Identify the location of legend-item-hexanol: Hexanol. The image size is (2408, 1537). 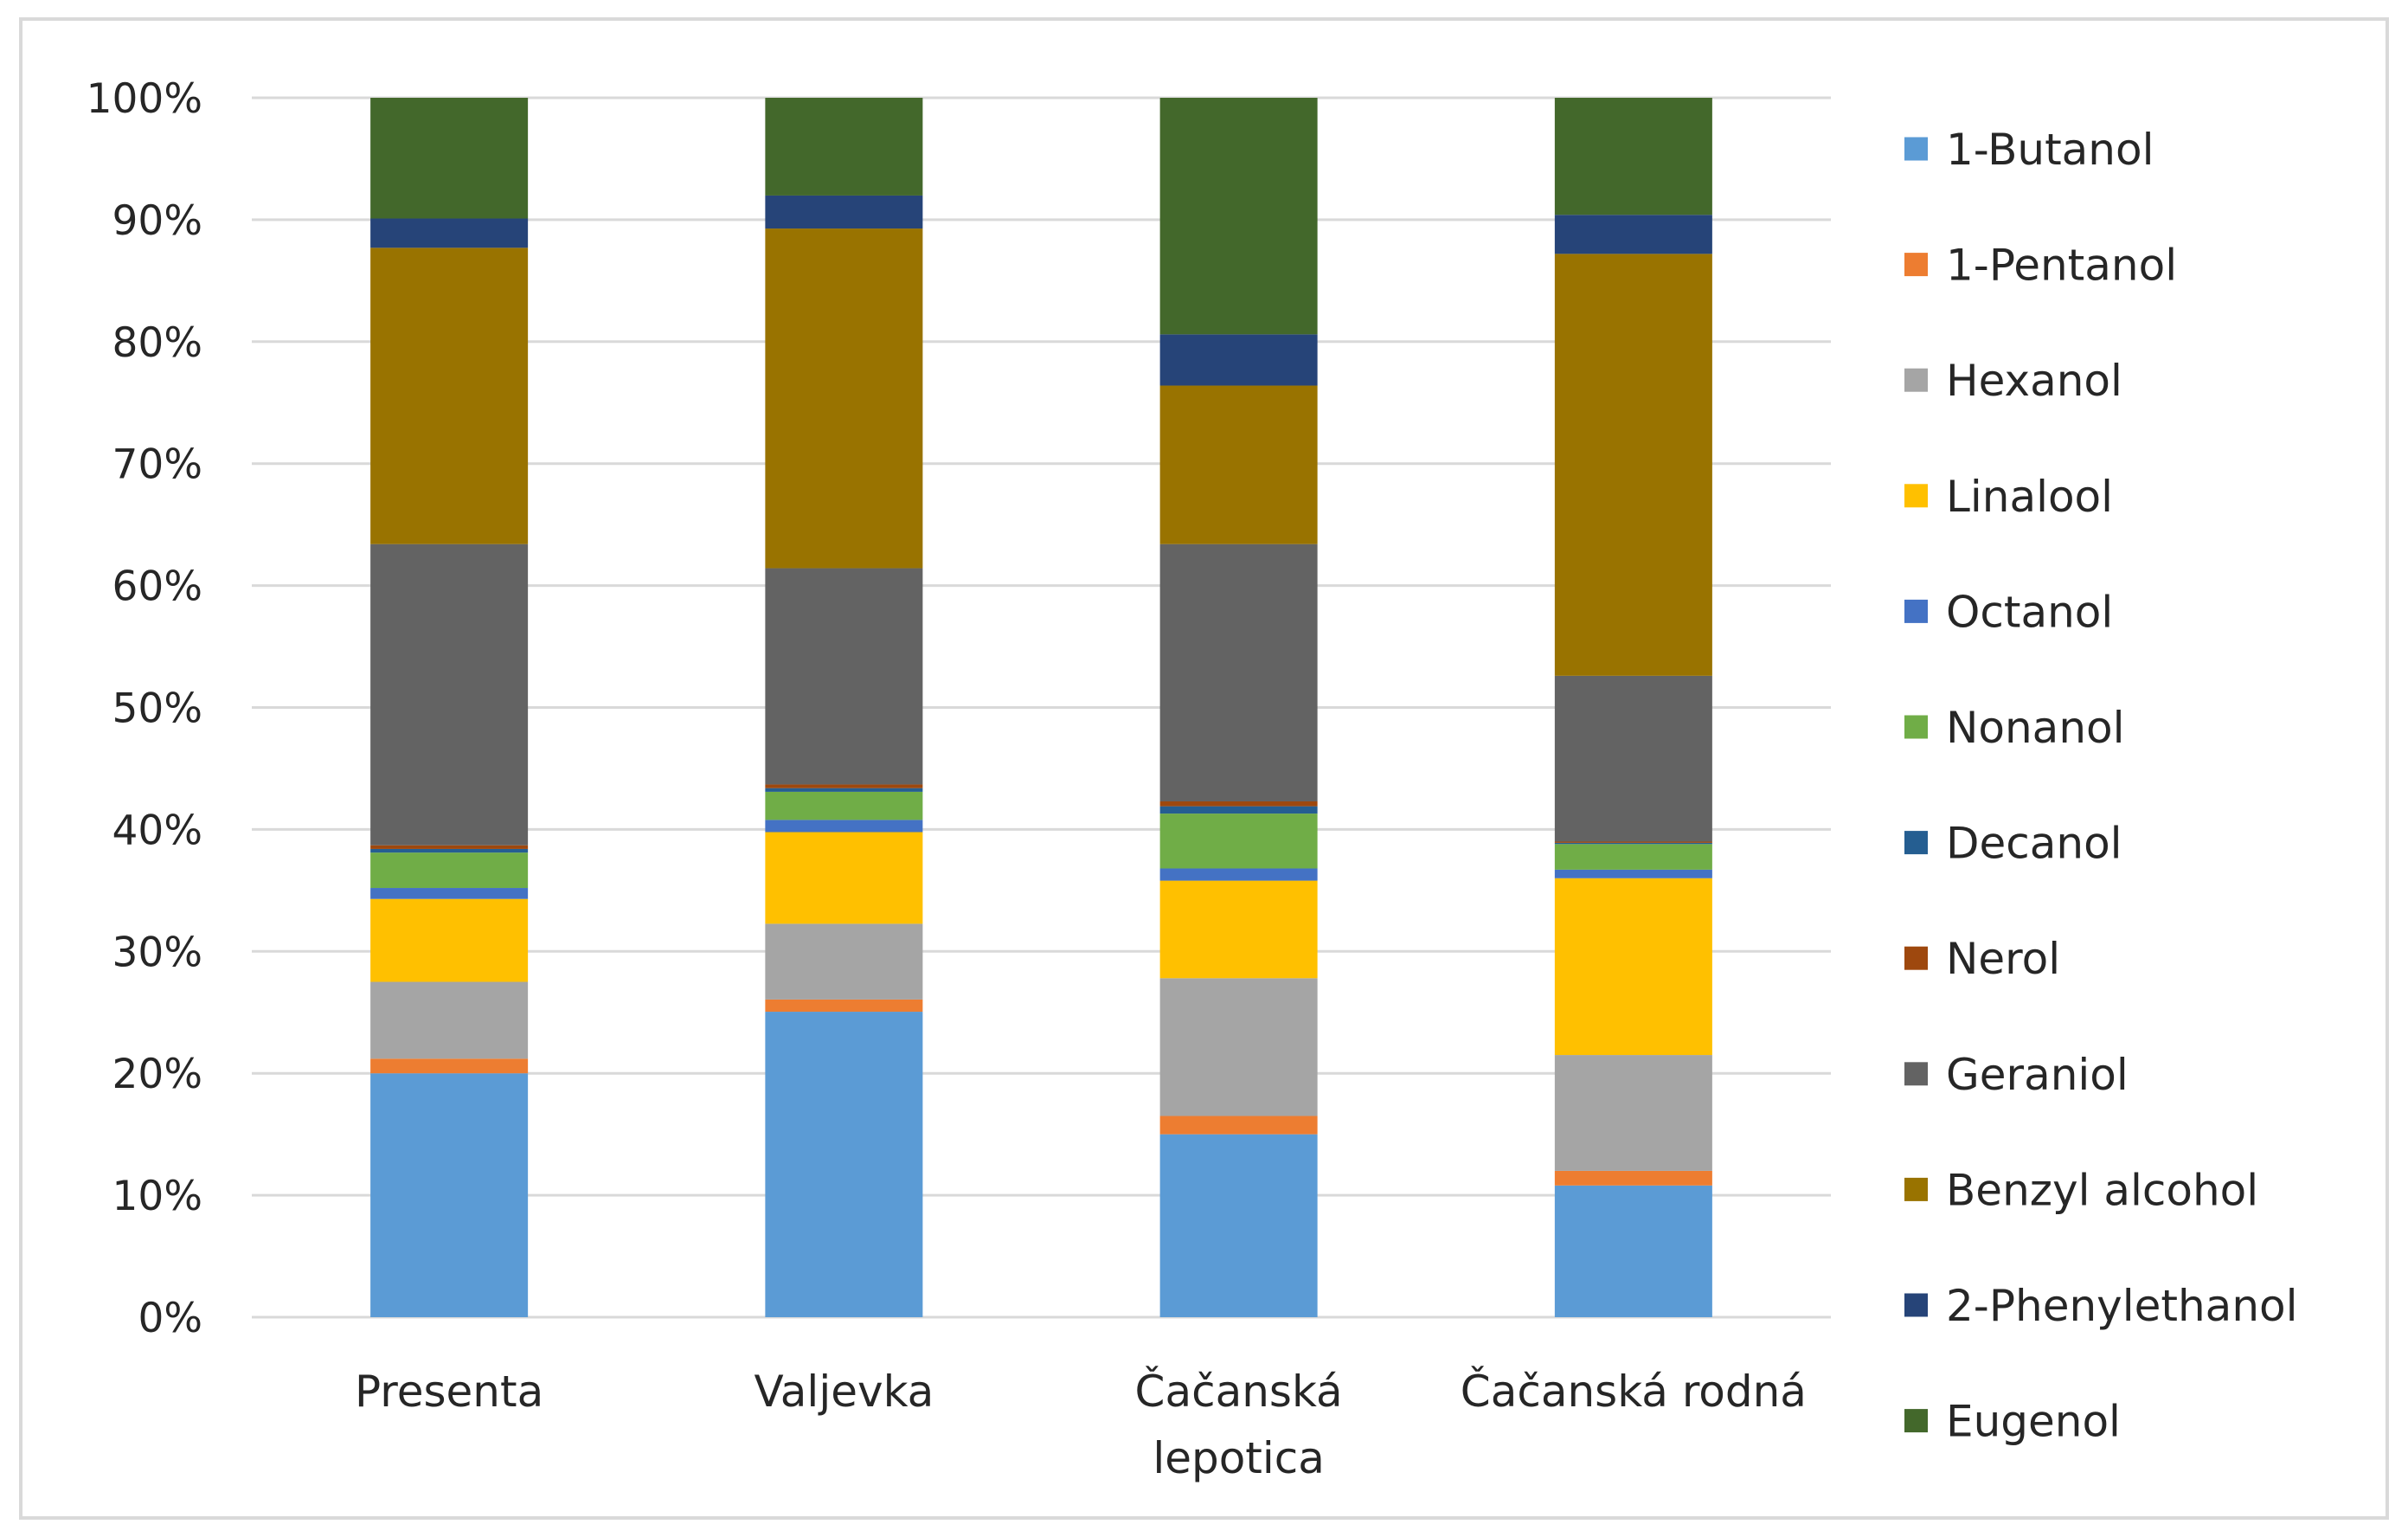
(2013, 381).